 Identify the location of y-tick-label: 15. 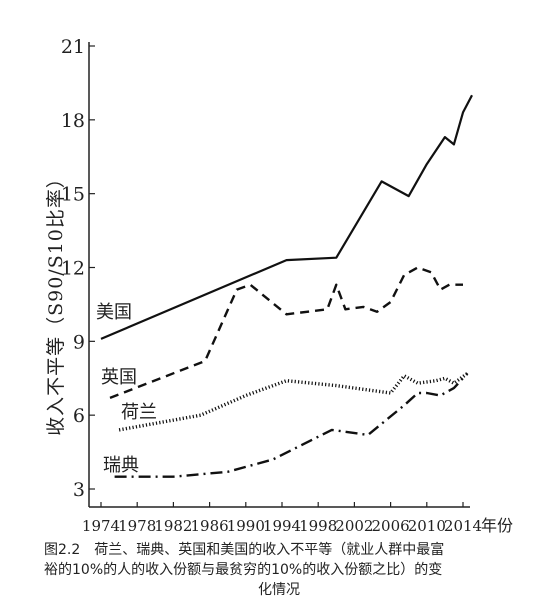
(73, 195).